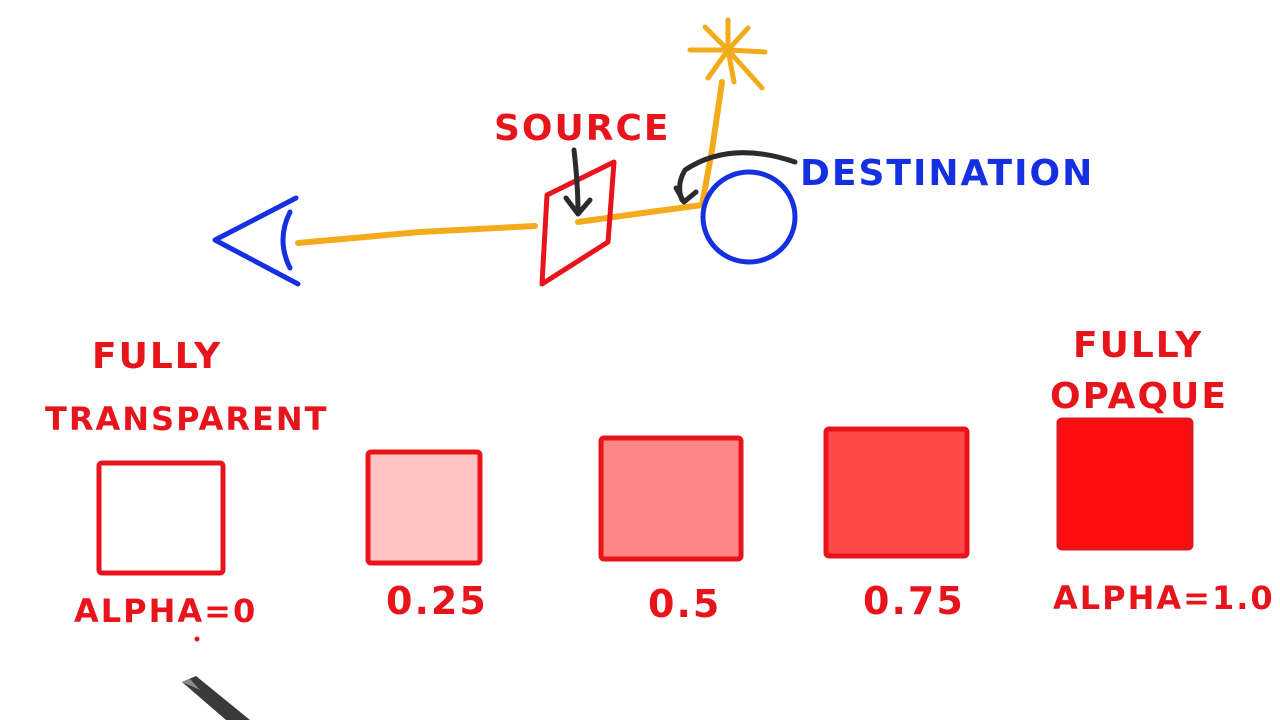 Image resolution: width=1280 pixels, height=720 pixels. Describe the element at coordinates (197, 639) in the screenshot. I see `ink-dot` at that location.